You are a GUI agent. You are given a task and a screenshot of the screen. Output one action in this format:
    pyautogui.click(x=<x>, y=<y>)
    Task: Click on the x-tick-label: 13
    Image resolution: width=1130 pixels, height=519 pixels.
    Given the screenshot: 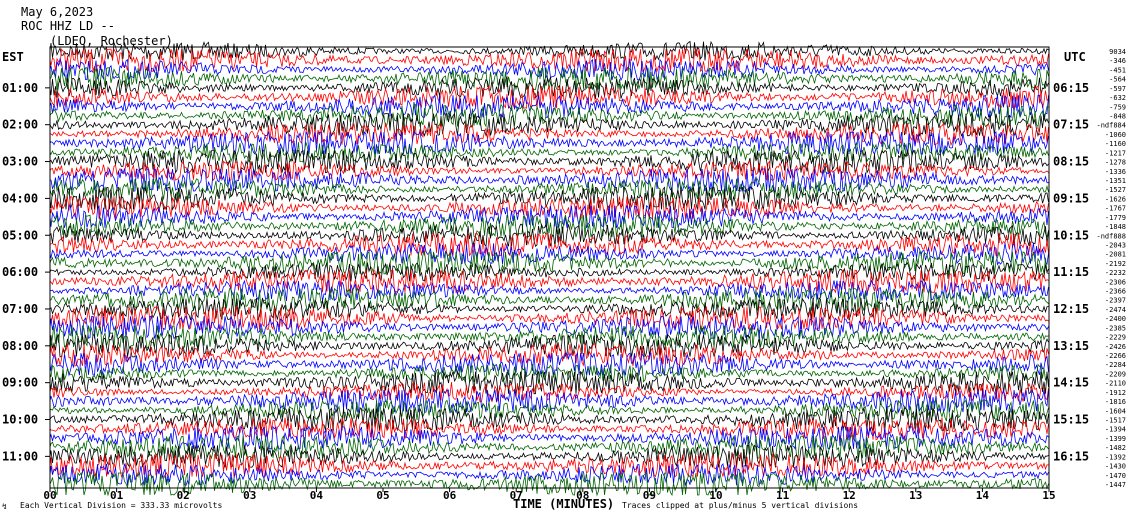 What is the action you would take?
    pyautogui.click(x=915, y=495)
    